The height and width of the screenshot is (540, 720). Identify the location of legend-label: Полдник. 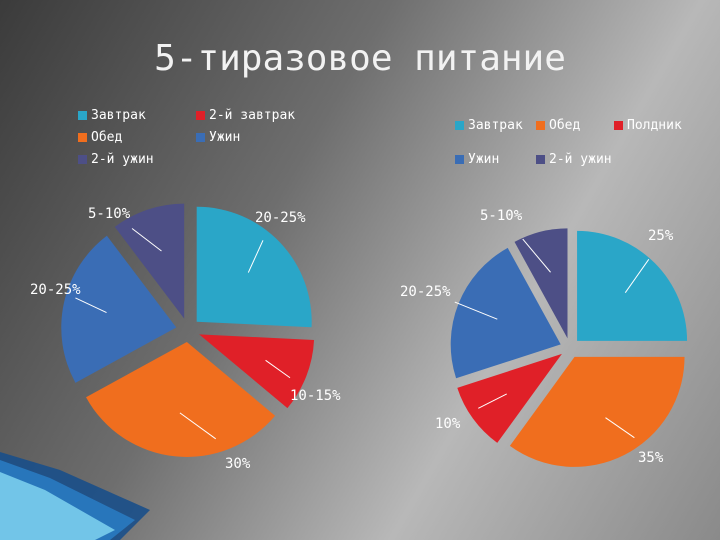
(654, 125).